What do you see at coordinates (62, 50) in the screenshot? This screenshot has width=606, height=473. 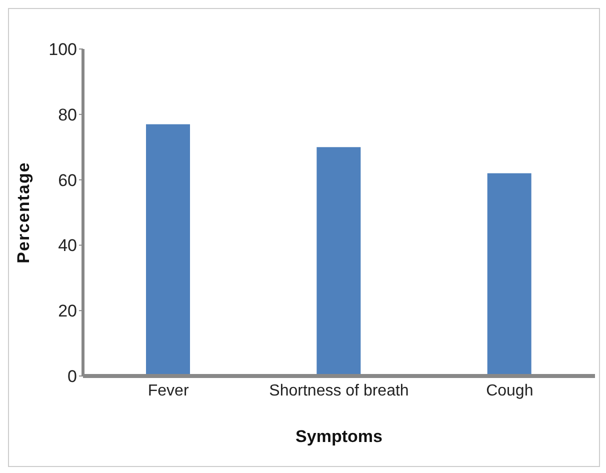 I see `y-tick-label: 100` at bounding box center [62, 50].